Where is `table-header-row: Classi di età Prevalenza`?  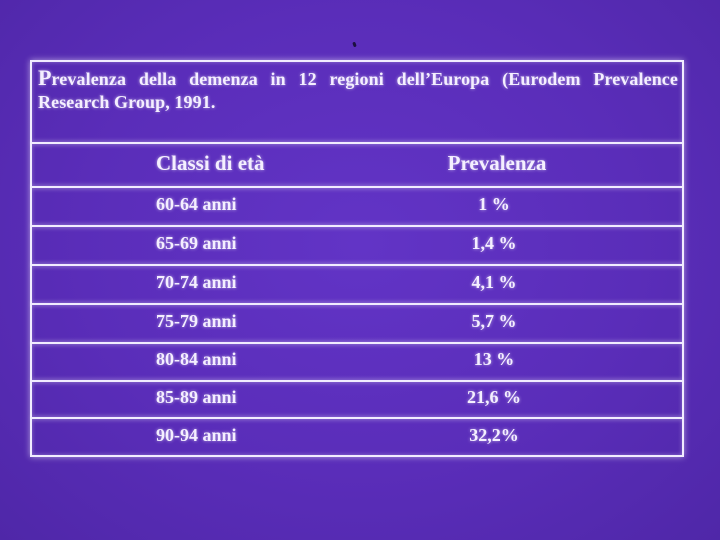 table-header-row: Classi di età Prevalenza is located at coordinates (357, 163).